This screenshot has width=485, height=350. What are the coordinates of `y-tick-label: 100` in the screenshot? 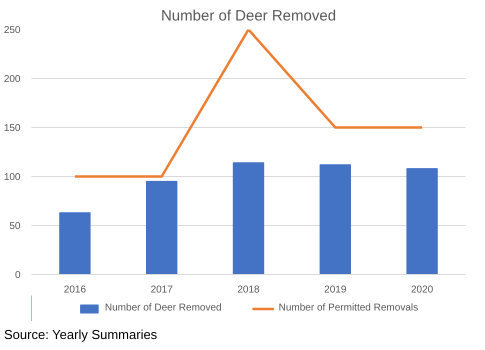 It's located at (12, 177).